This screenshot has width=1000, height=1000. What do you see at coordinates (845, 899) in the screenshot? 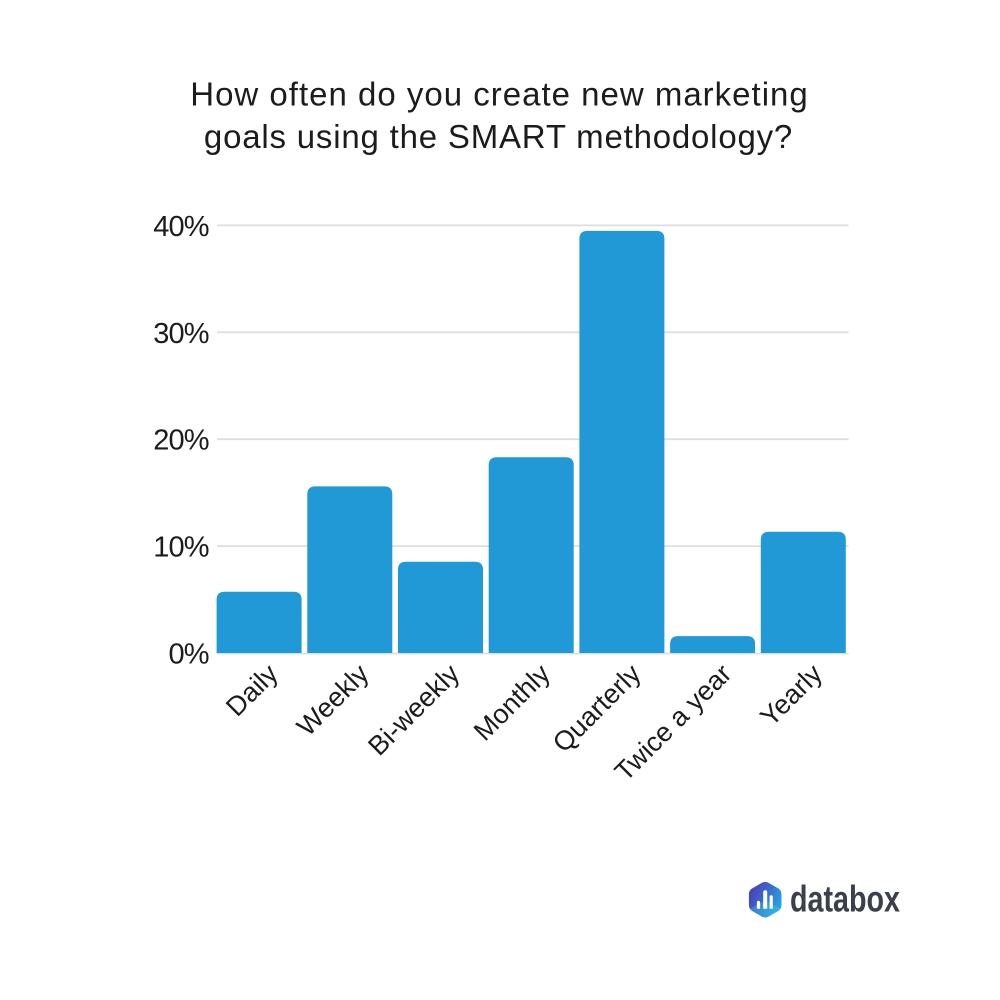
I see `svg-text: databox` at bounding box center [845, 899].